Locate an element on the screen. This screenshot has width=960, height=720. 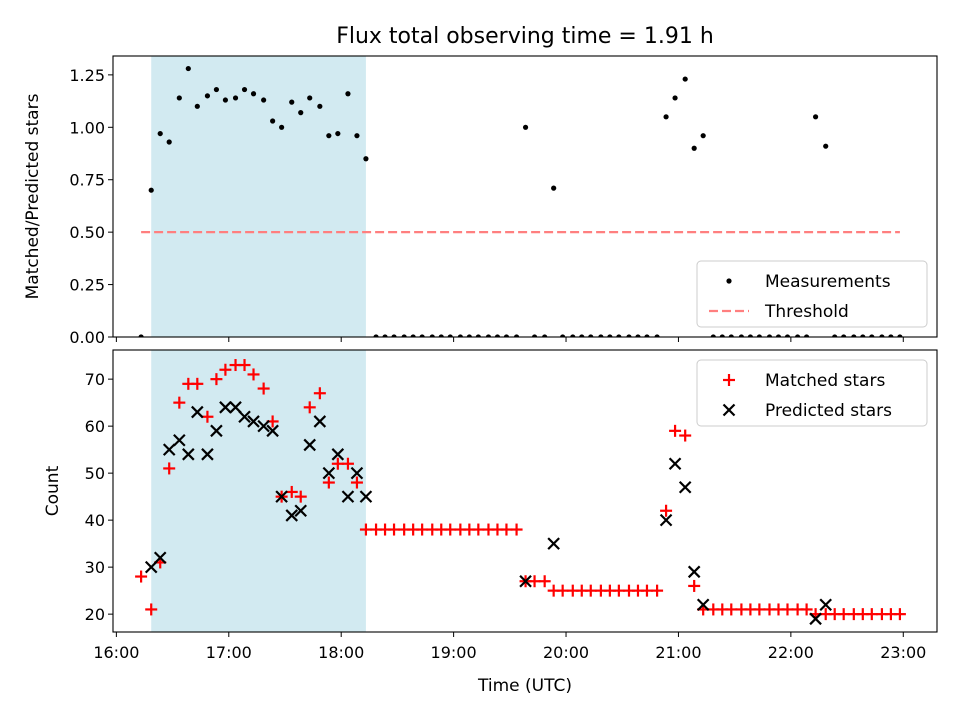
y-tick-label: 20 is located at coordinates (95, 614).